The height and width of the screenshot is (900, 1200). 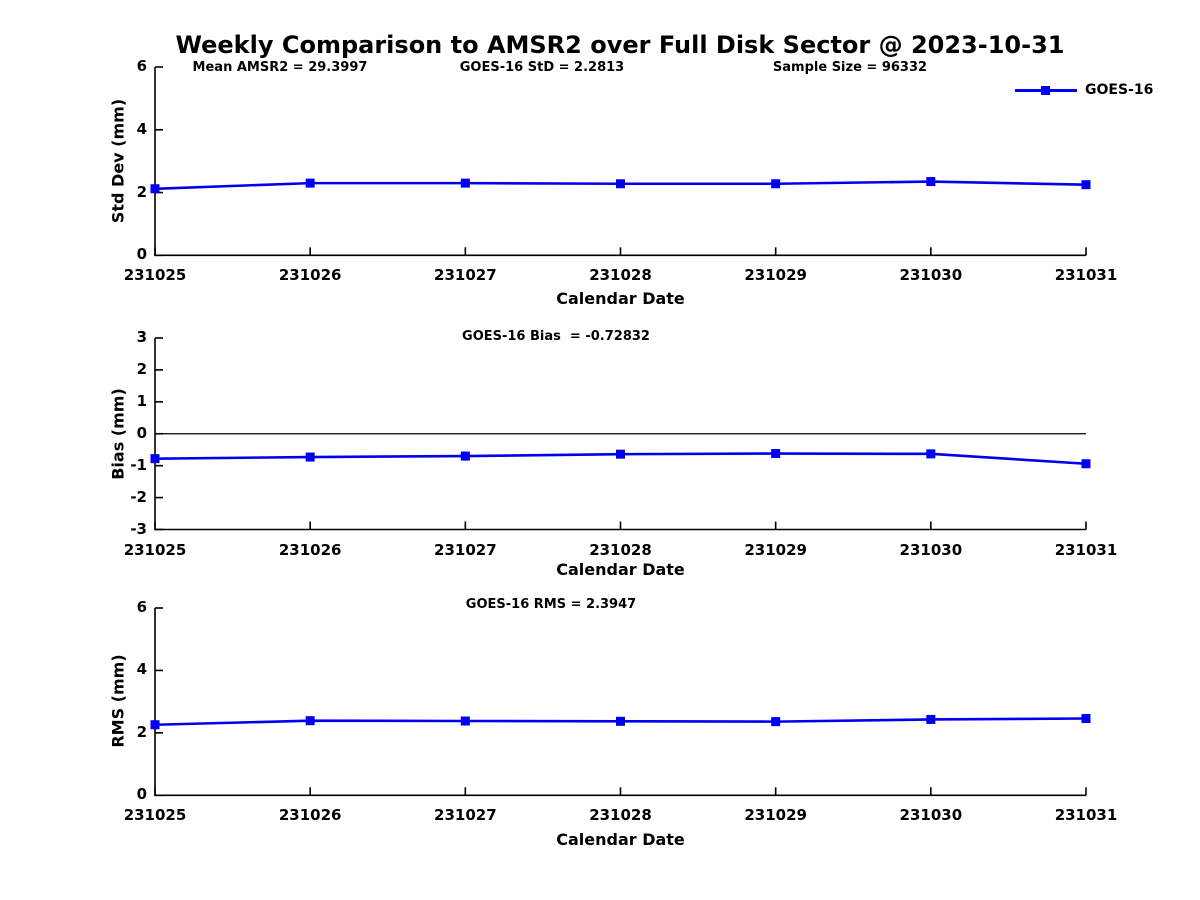 What do you see at coordinates (620, 569) in the screenshot?
I see `x-axis-label-subplot2: Calendar Date` at bounding box center [620, 569].